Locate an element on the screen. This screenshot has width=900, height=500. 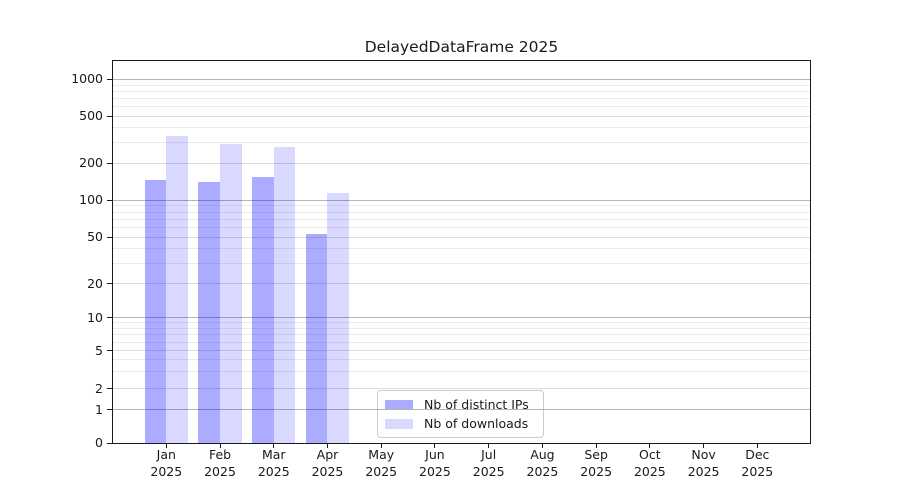
legend: Nb of distinct IPs Nb of downloads is located at coordinates (460, 414).